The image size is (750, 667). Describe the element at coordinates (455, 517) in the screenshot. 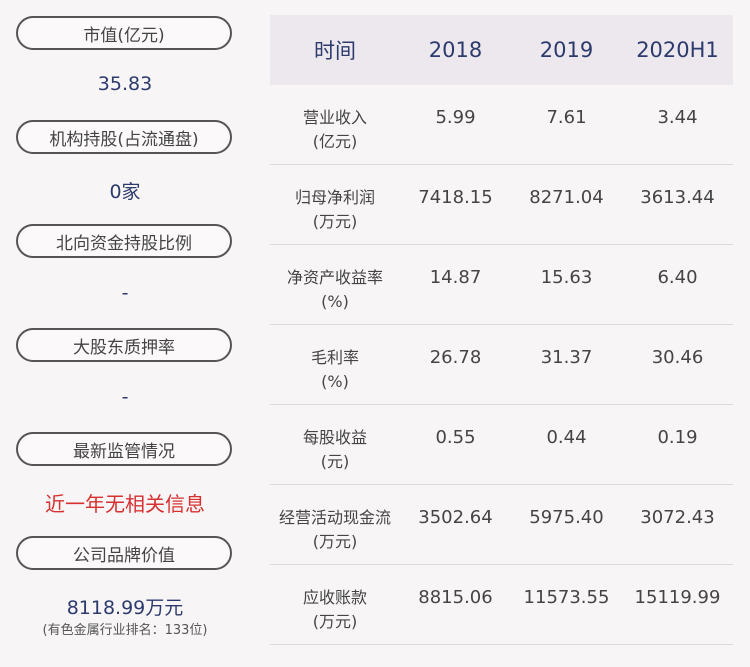

I see `cell-2018: 3502.64` at that location.